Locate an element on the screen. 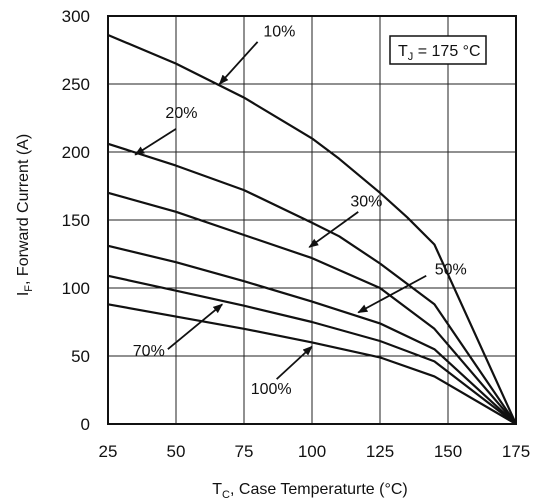 Image resolution: width=536 pixels, height=502 pixels. x-tick-label: 25 is located at coordinates (108, 451).